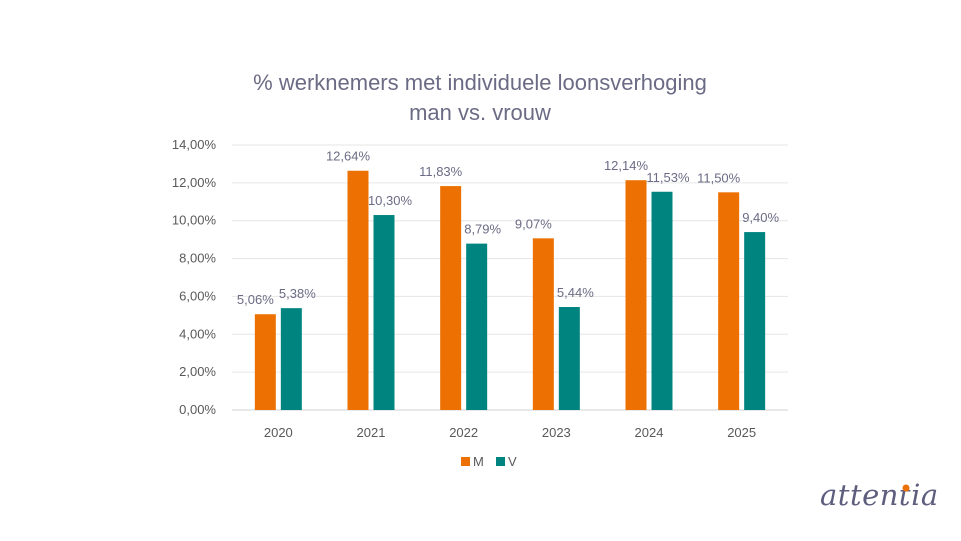 This screenshot has width=961, height=541. What do you see at coordinates (478, 461) in the screenshot?
I see `legend-label-m: M` at bounding box center [478, 461].